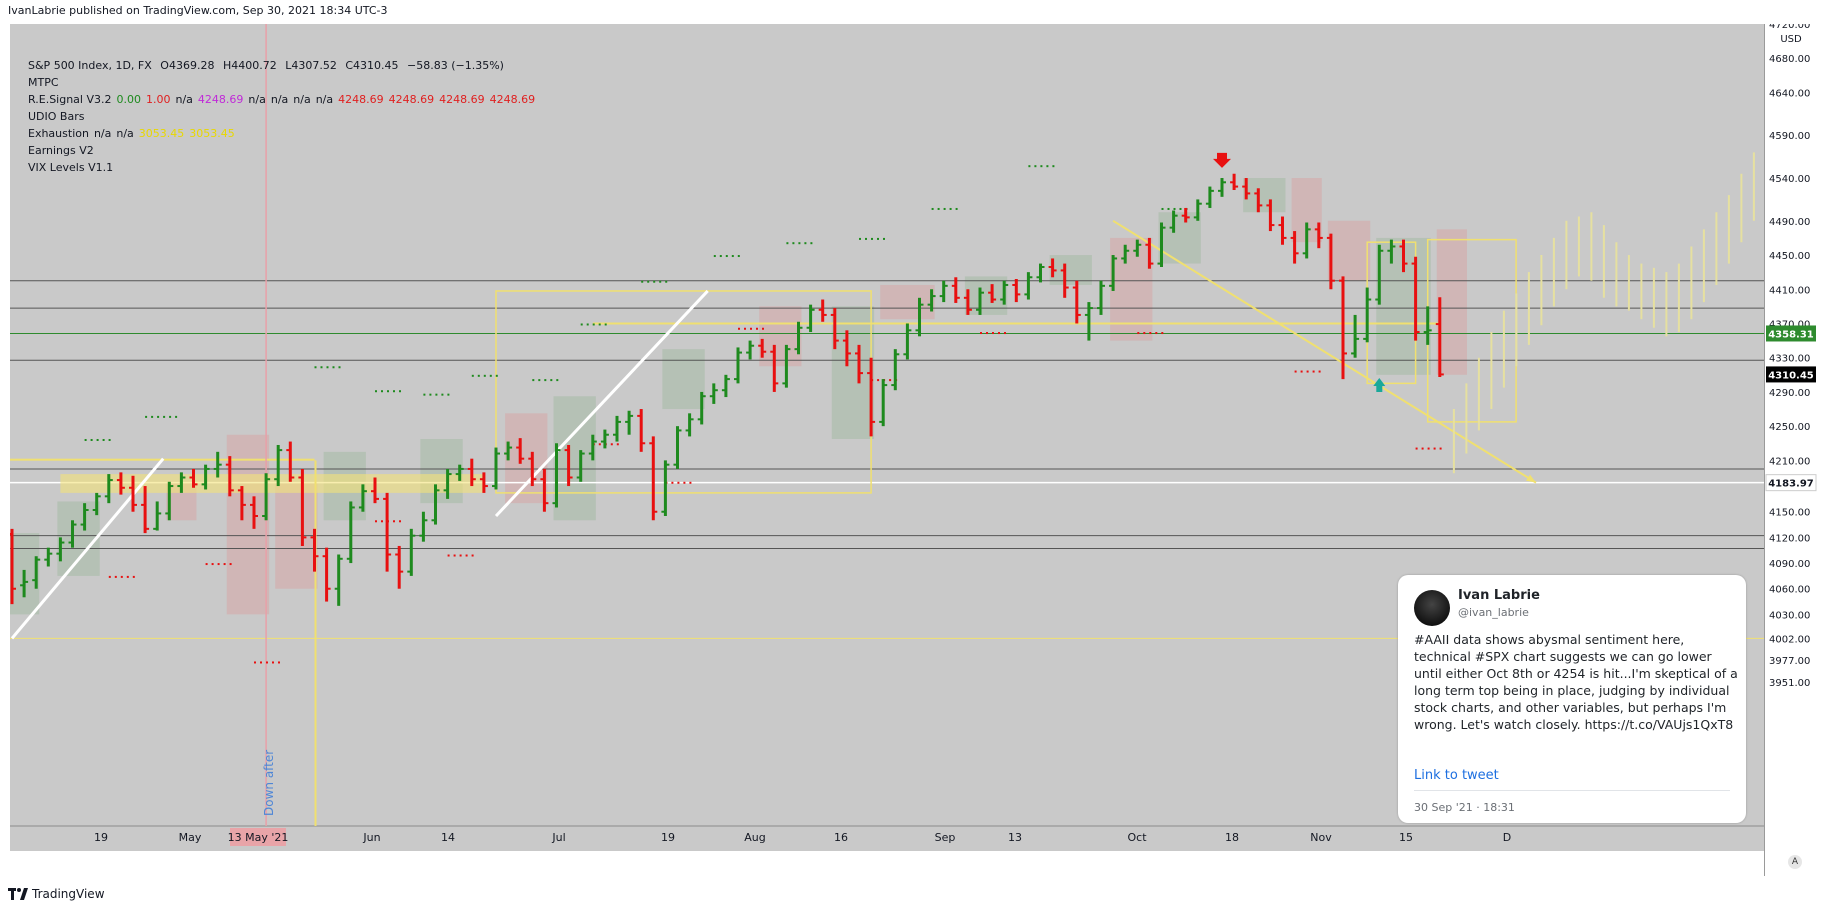 Image resolution: width=1834 pixels, height=914 pixels. I want to click on price-tick-label: 4210.00, so click(1789, 461).